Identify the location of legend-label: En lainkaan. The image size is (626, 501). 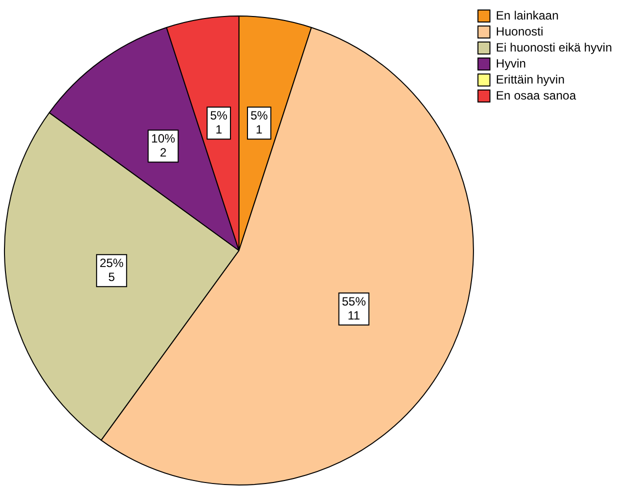
(527, 15).